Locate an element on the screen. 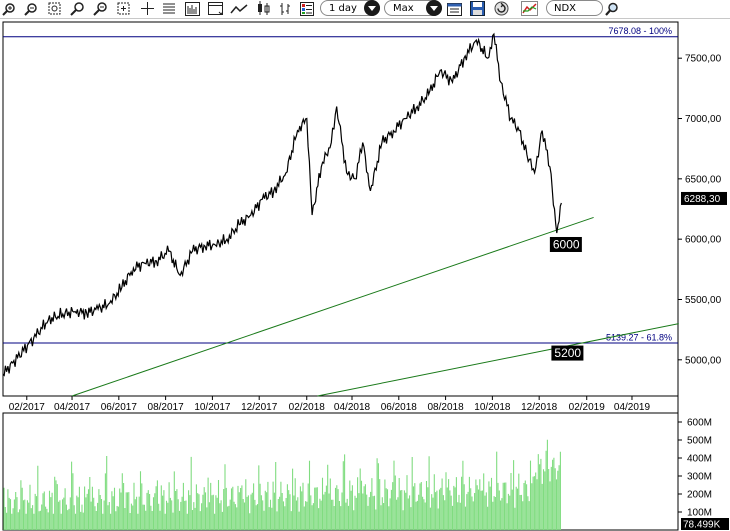 The image size is (730, 531). x-tick-label: 04/2019 is located at coordinates (632, 407).